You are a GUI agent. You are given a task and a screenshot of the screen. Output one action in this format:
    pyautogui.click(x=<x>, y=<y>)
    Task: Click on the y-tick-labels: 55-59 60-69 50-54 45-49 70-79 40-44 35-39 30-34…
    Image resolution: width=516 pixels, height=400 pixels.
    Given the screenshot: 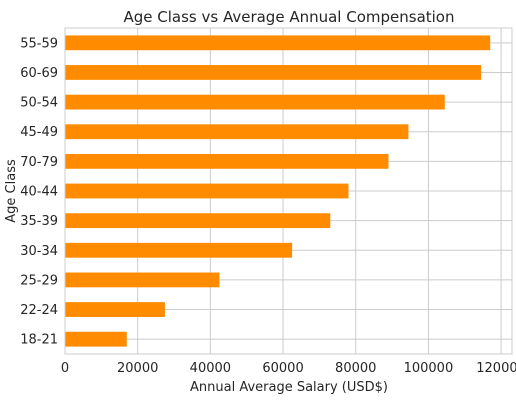 What is the action you would take?
    pyautogui.click(x=39, y=191)
    